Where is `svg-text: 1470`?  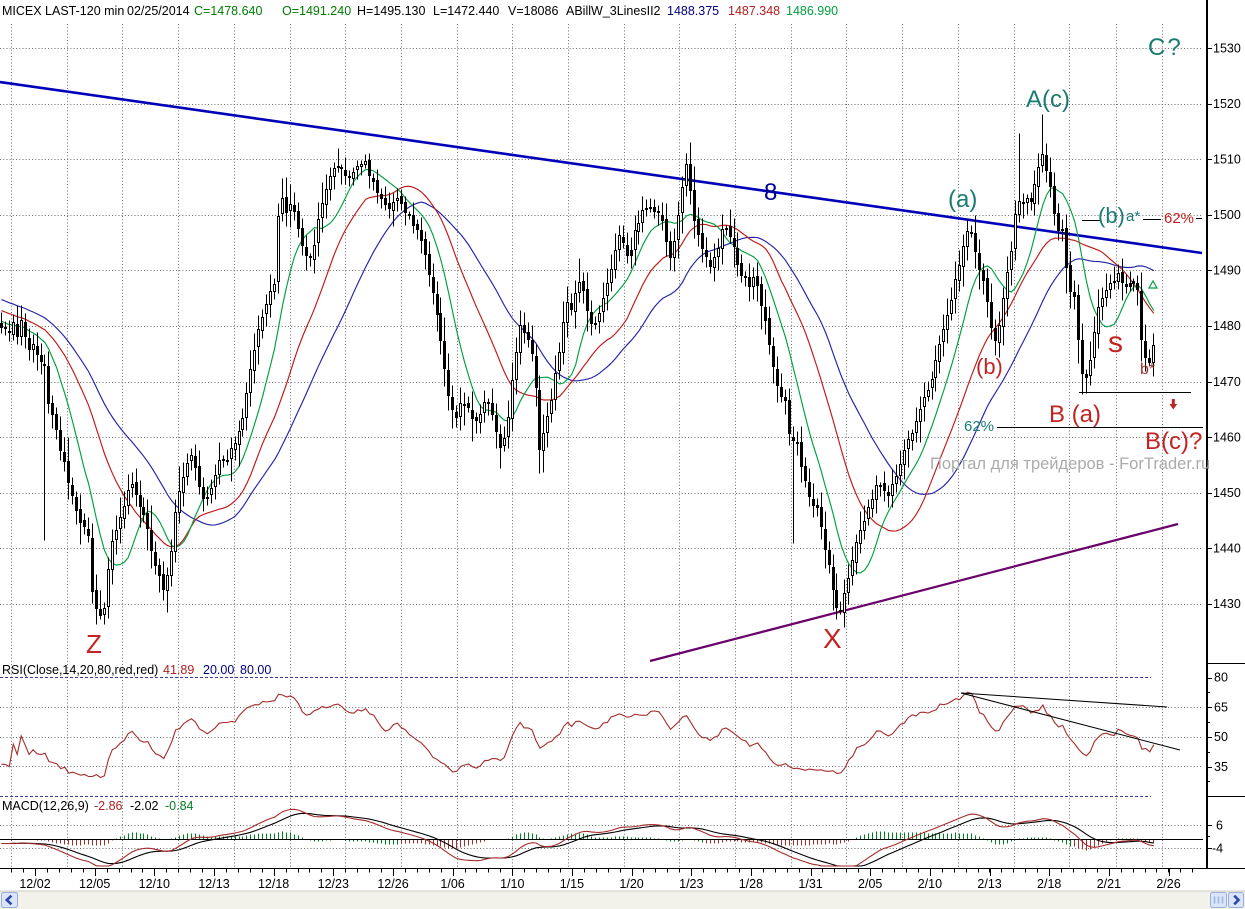 svg-text: 1470 is located at coordinates (1227, 382).